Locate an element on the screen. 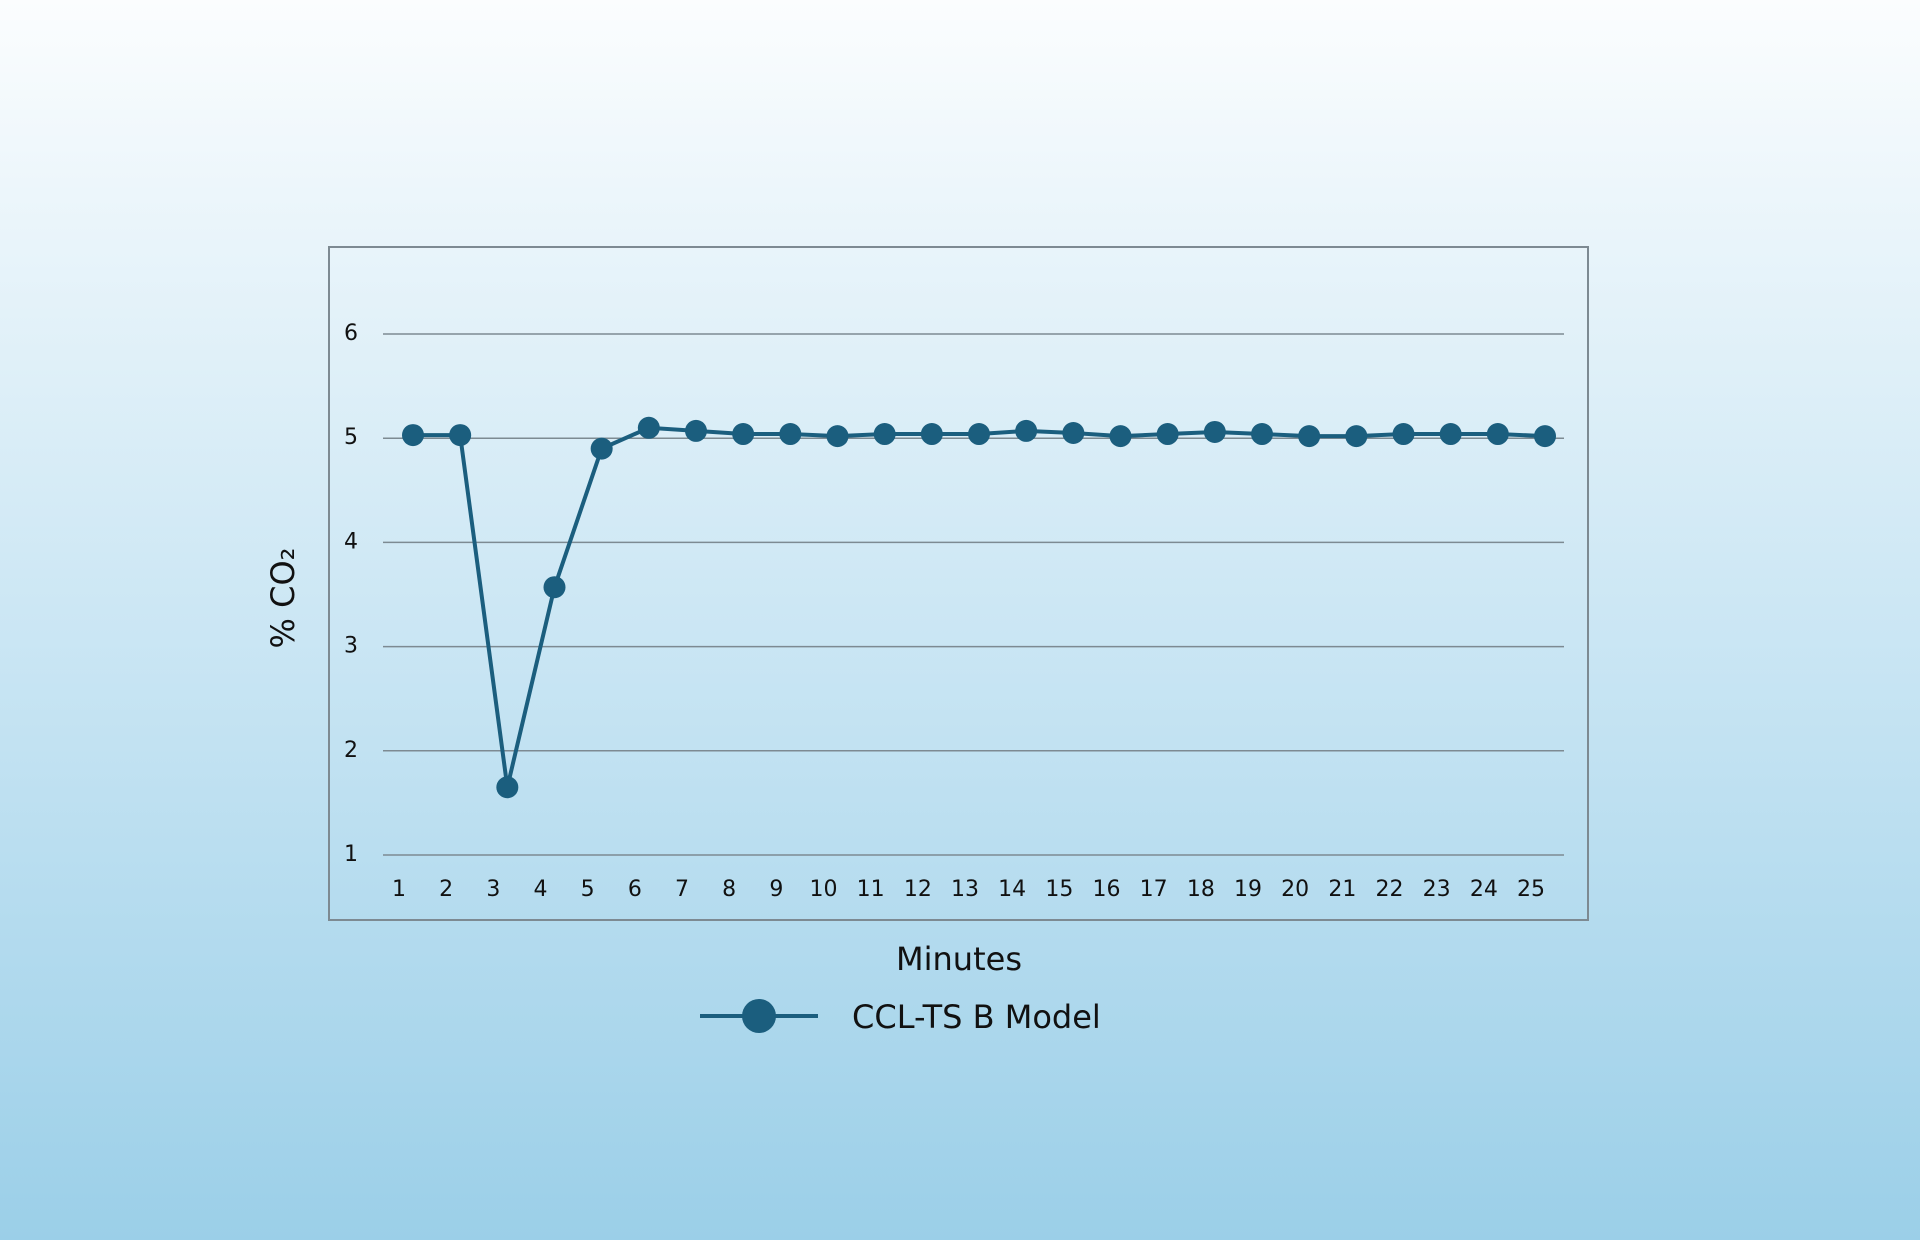  x-tick-label: 14 is located at coordinates (1012, 889).